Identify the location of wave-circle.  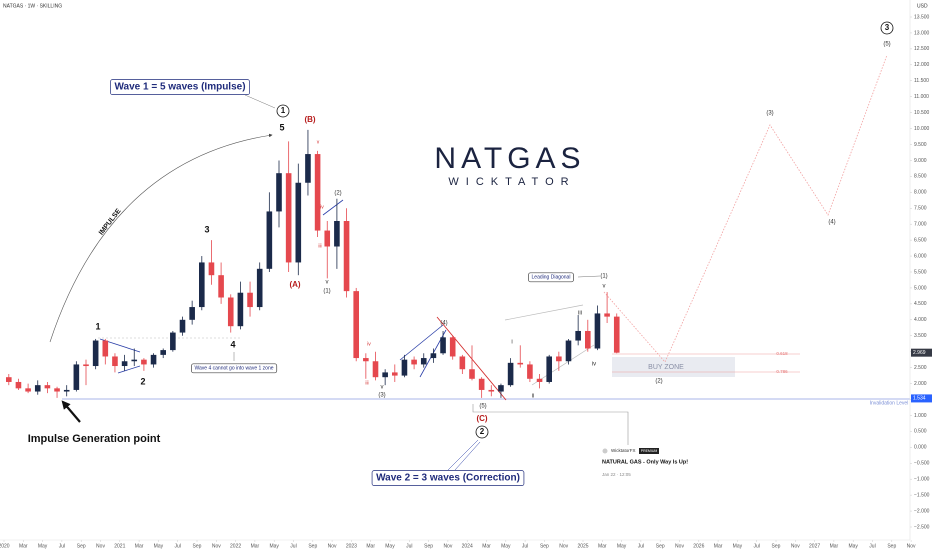
(283, 111).